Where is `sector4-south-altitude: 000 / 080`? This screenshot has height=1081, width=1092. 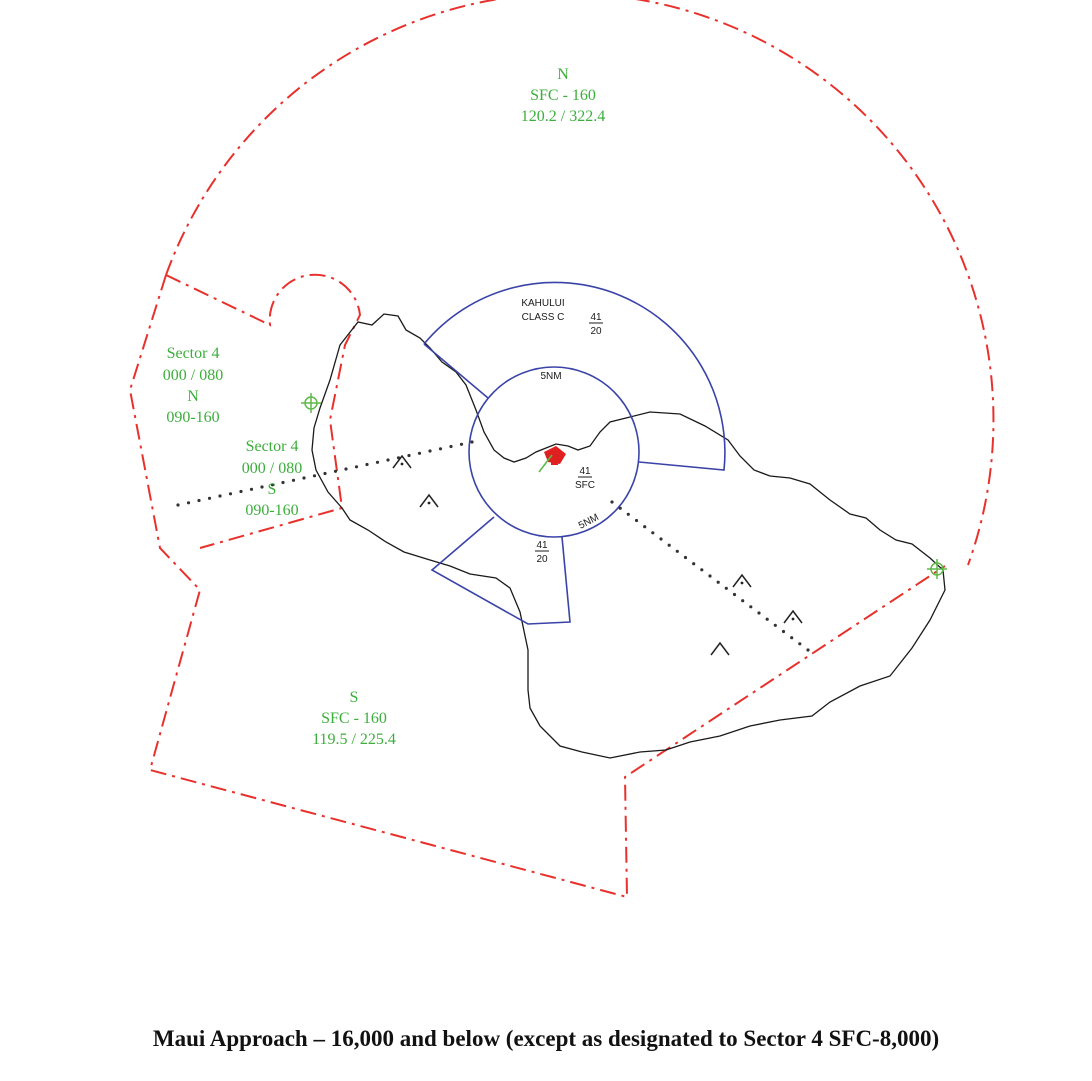
sector4-south-altitude: 000 / 080 is located at coordinates (272, 468).